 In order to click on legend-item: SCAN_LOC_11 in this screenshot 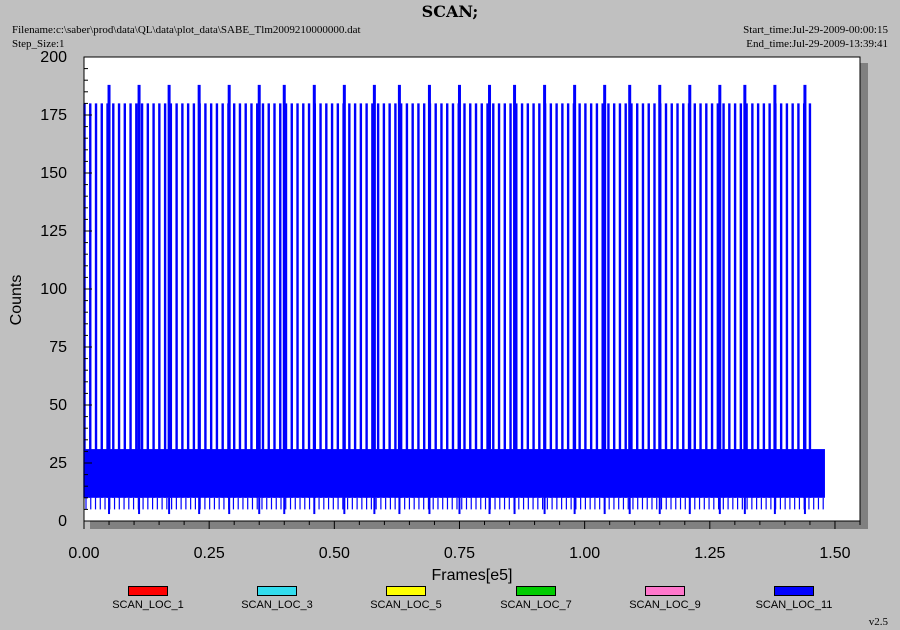, I will do `click(794, 598)`.